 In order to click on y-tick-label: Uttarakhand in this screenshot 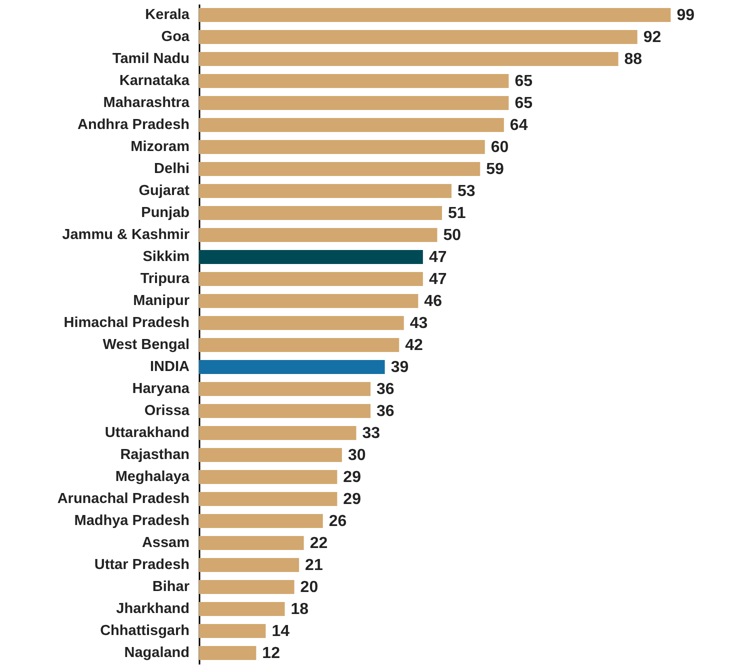, I will do `click(147, 433)`.